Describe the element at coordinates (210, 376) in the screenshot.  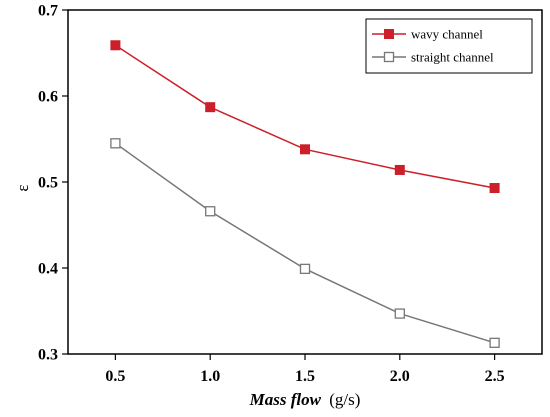
I see `x-tick-label: 1.0` at that location.